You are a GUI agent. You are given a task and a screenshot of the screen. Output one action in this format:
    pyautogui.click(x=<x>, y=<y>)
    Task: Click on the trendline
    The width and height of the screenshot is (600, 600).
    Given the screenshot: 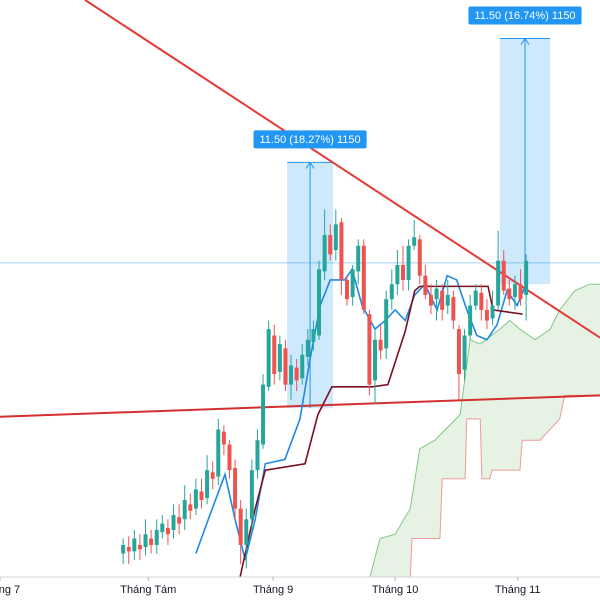 What is the action you would take?
    pyautogui.click(x=300, y=406)
    